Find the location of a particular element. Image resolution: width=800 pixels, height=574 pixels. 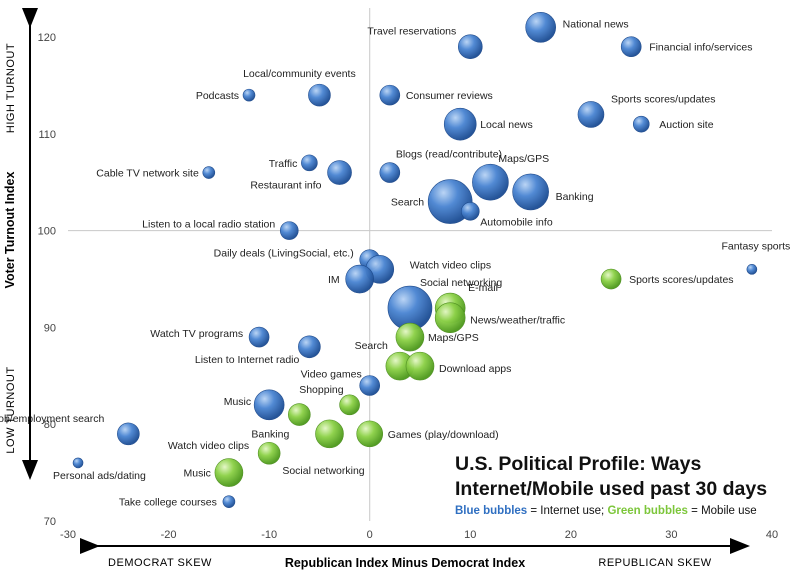

internet-bubble-label: Financial info/services is located at coordinates (700, 48).